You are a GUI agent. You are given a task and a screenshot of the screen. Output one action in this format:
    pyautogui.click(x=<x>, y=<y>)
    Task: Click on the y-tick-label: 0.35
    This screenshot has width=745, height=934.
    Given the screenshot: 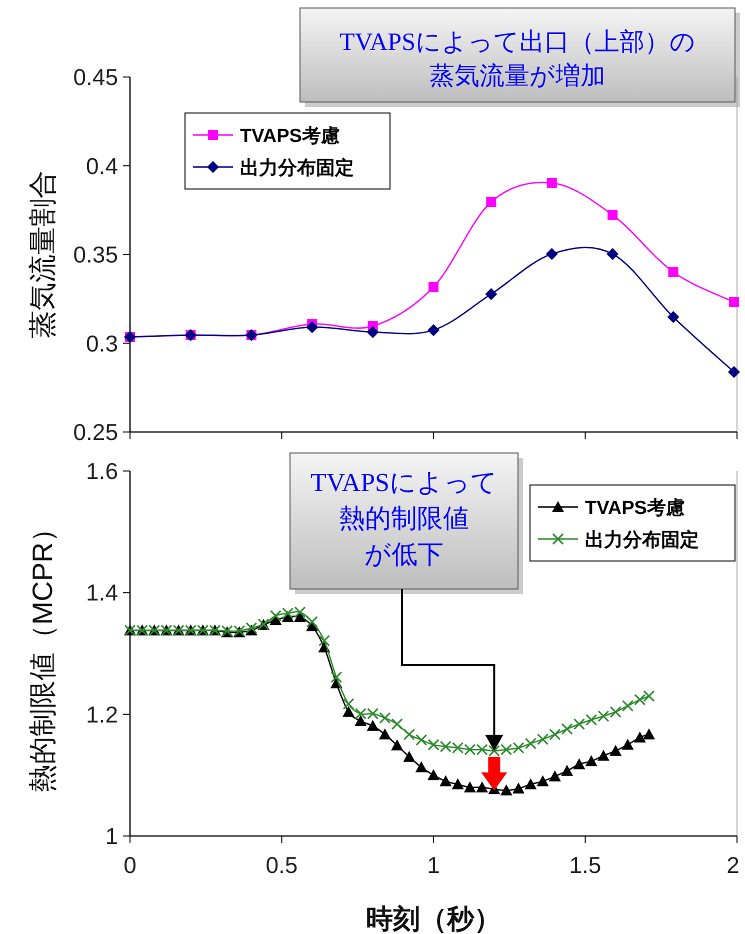 What is the action you would take?
    pyautogui.click(x=95, y=255)
    